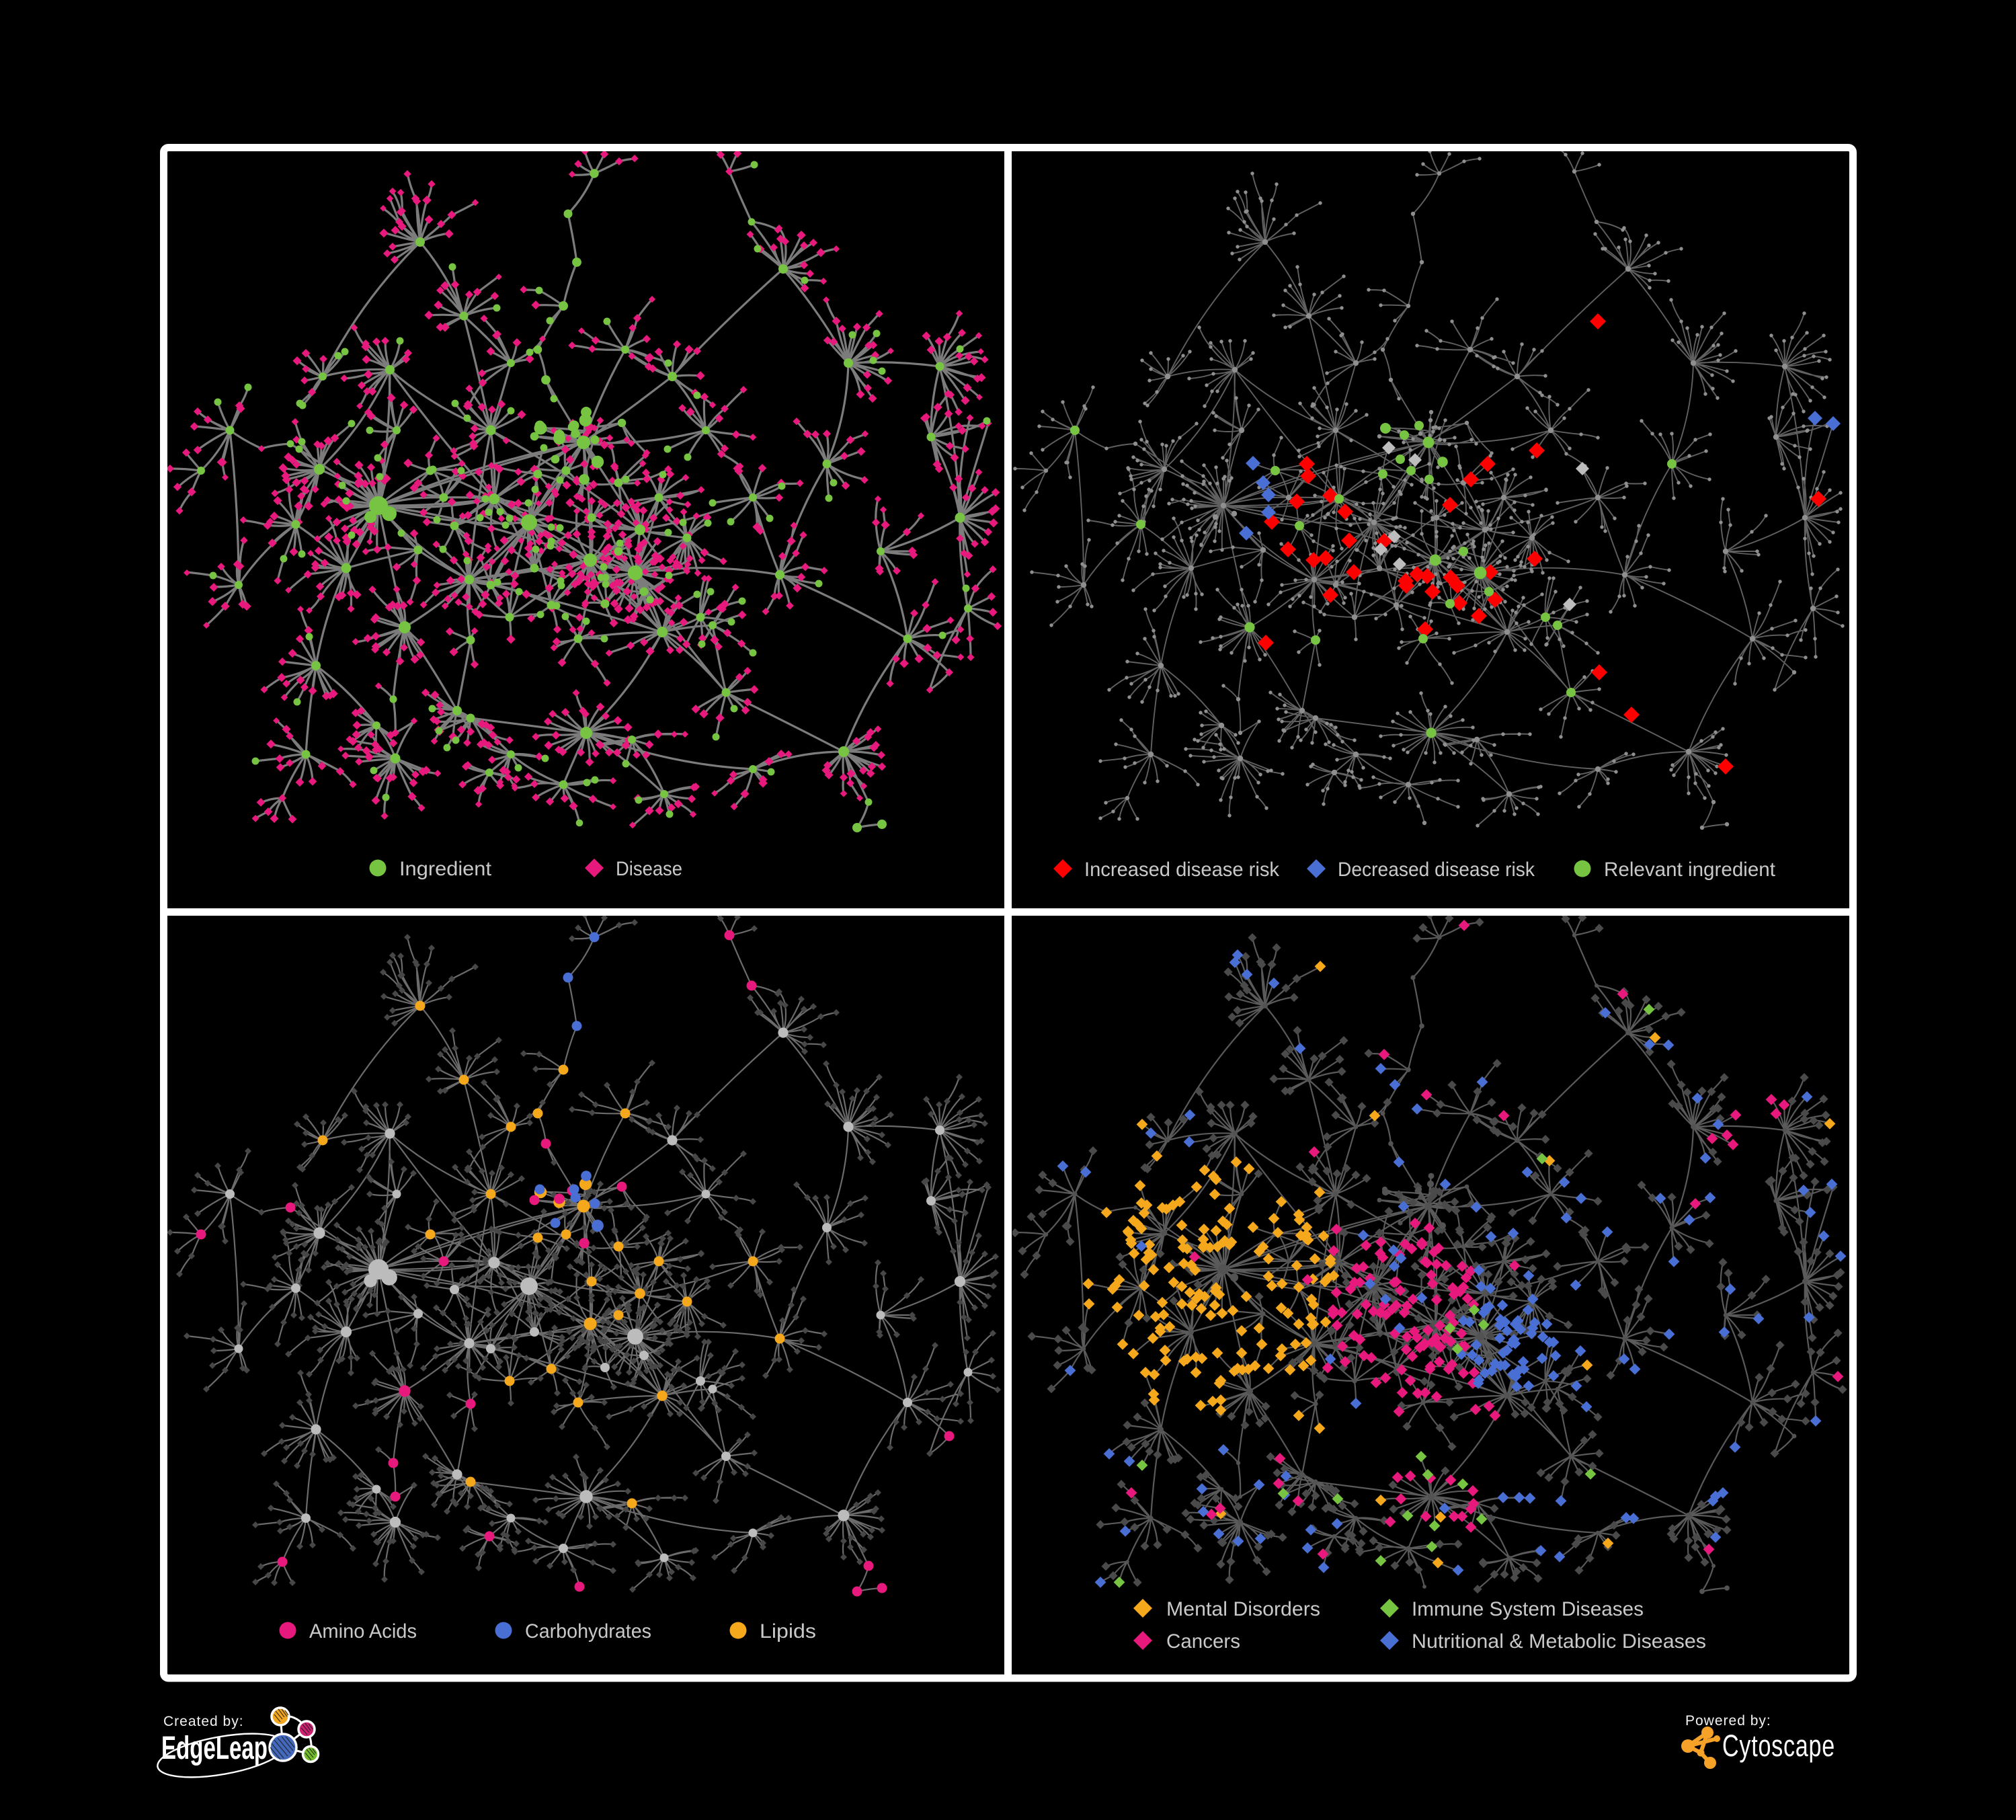 This screenshot has height=1820, width=2016. What do you see at coordinates (363, 1631) in the screenshot?
I see `svg-text: Amino Acids` at bounding box center [363, 1631].